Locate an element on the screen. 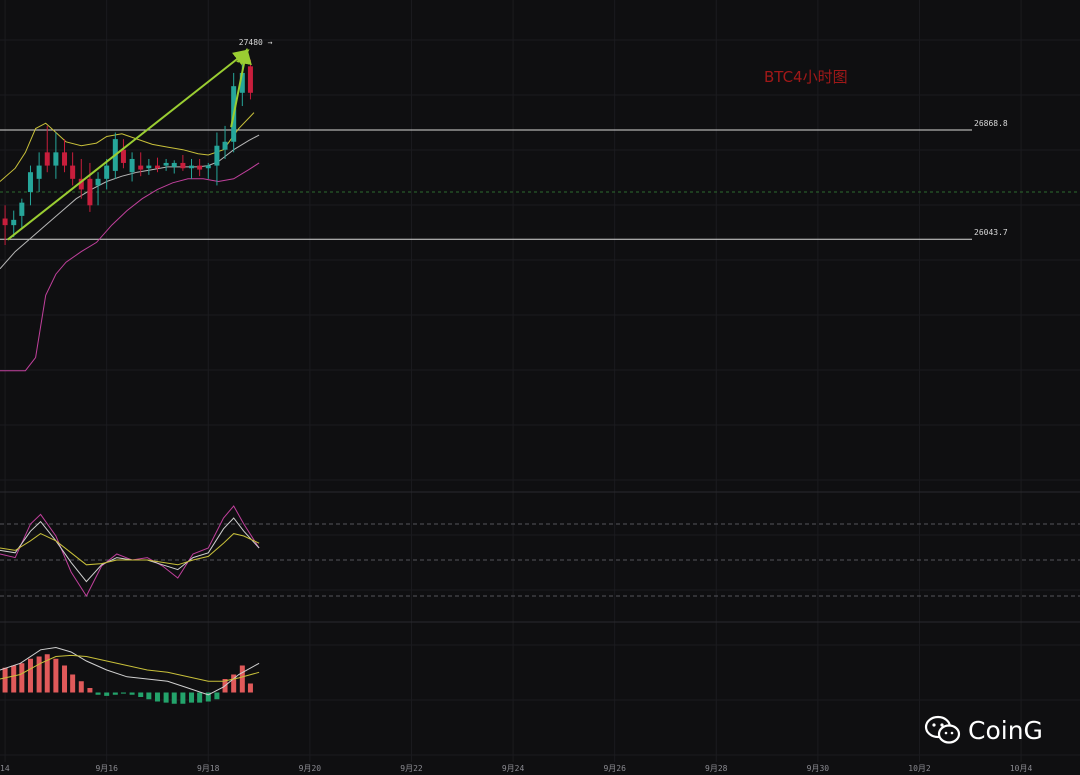  chart-title: BTC4小时图 is located at coordinates (806, 77).